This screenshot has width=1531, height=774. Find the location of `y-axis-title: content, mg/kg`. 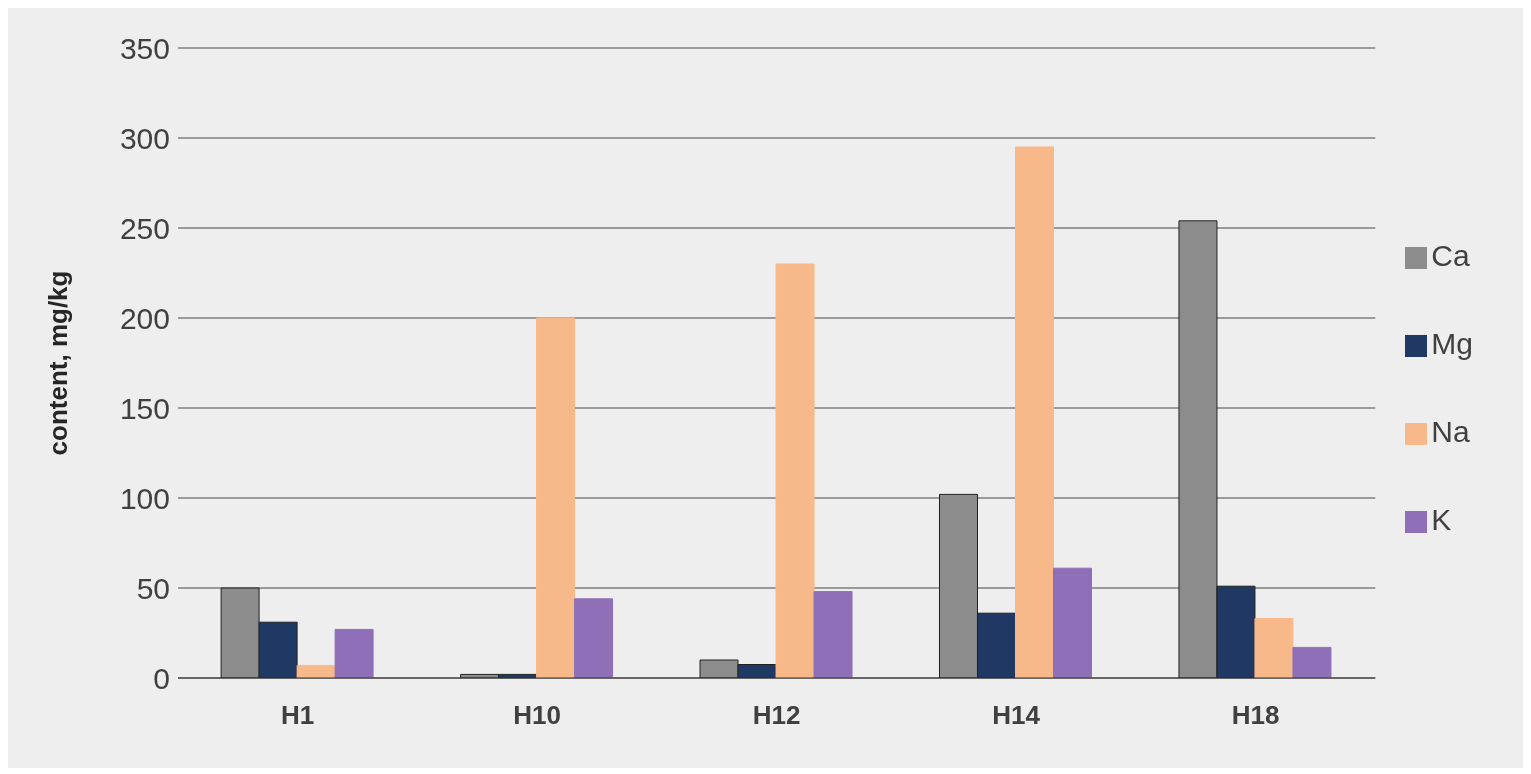

y-axis-title: content, mg/kg is located at coordinates (58, 363).